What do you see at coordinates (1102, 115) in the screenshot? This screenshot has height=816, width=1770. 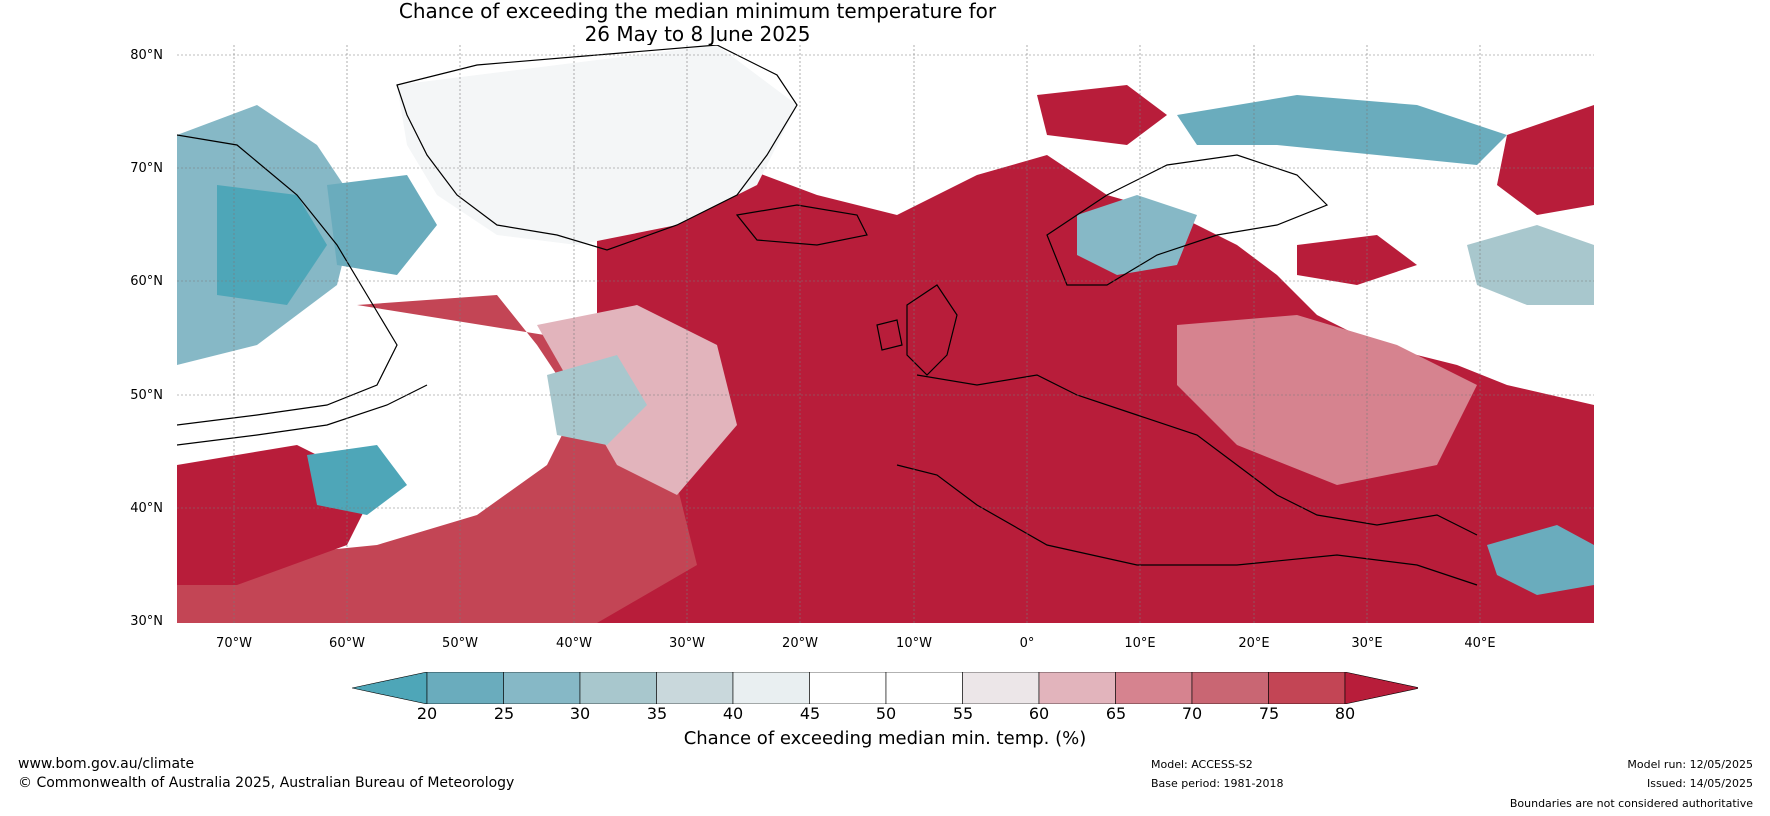 I see `warm-region-svalbard` at bounding box center [1102, 115].